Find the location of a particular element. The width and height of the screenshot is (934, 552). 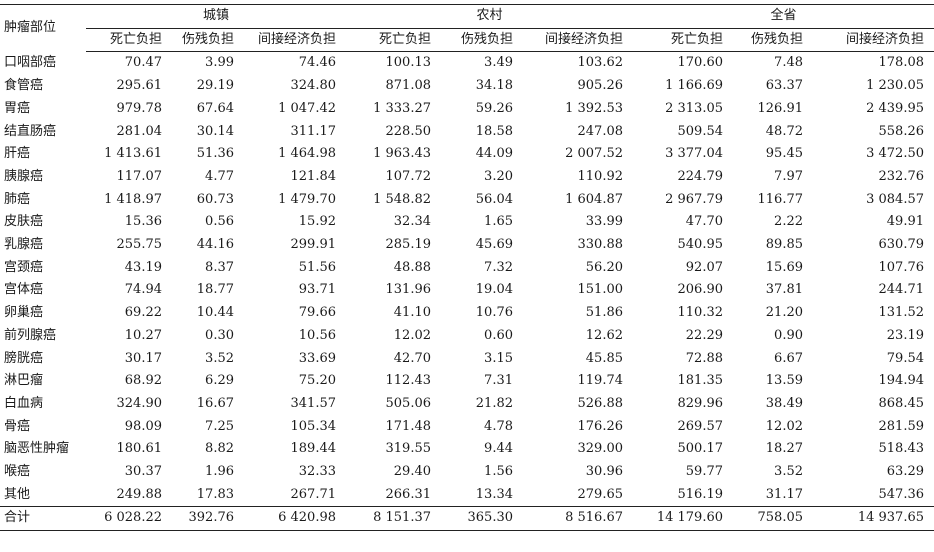

table-cell: 21.20 is located at coordinates (784, 313).